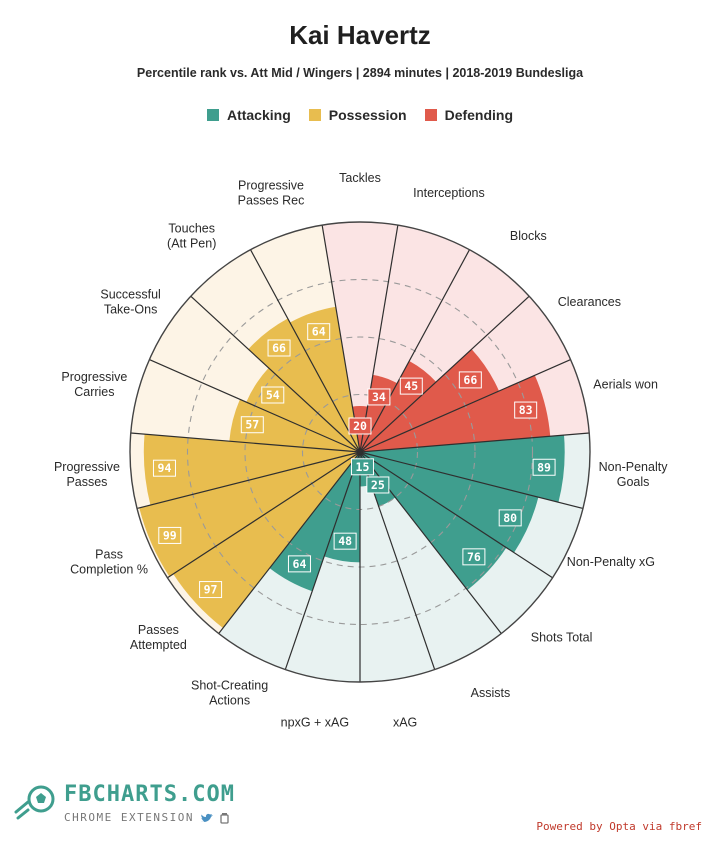 This screenshot has width=720, height=843. I want to click on coffee-cup-icon, so click(225, 818).